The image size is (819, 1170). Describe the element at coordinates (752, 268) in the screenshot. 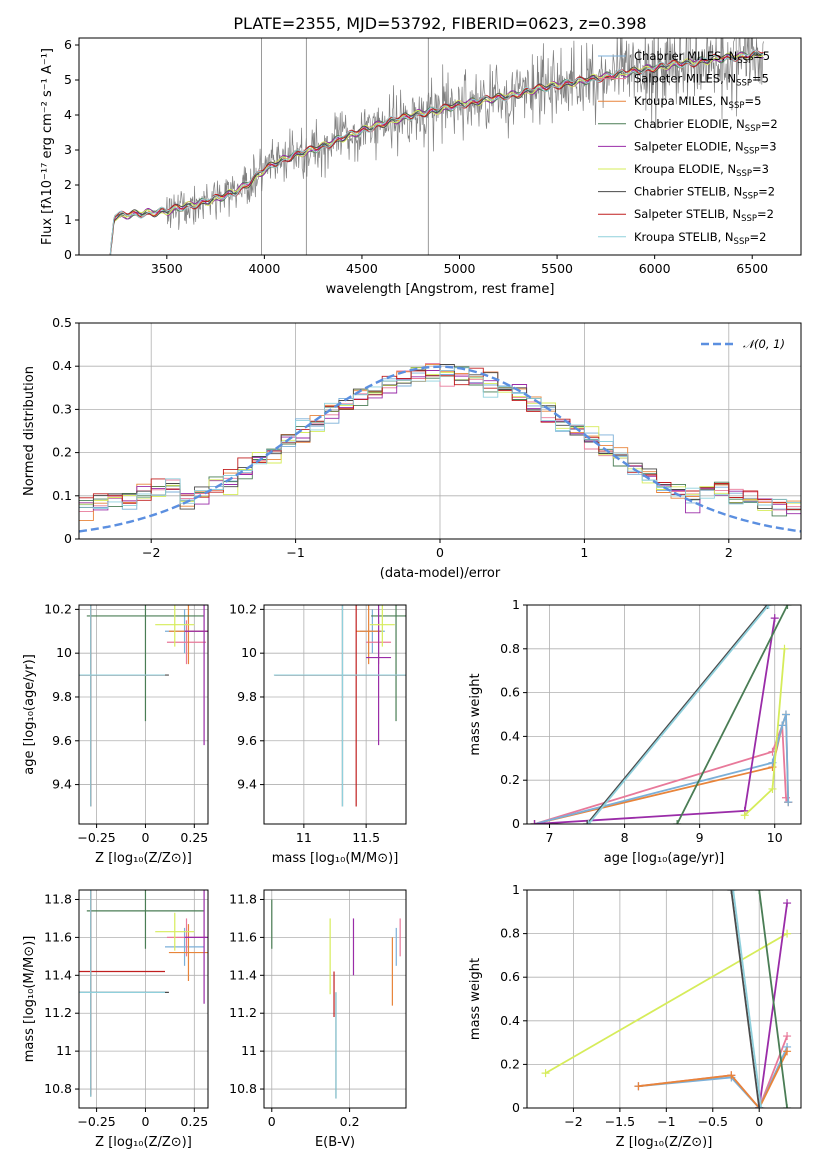

I see `x-tick-label: 6500` at that location.